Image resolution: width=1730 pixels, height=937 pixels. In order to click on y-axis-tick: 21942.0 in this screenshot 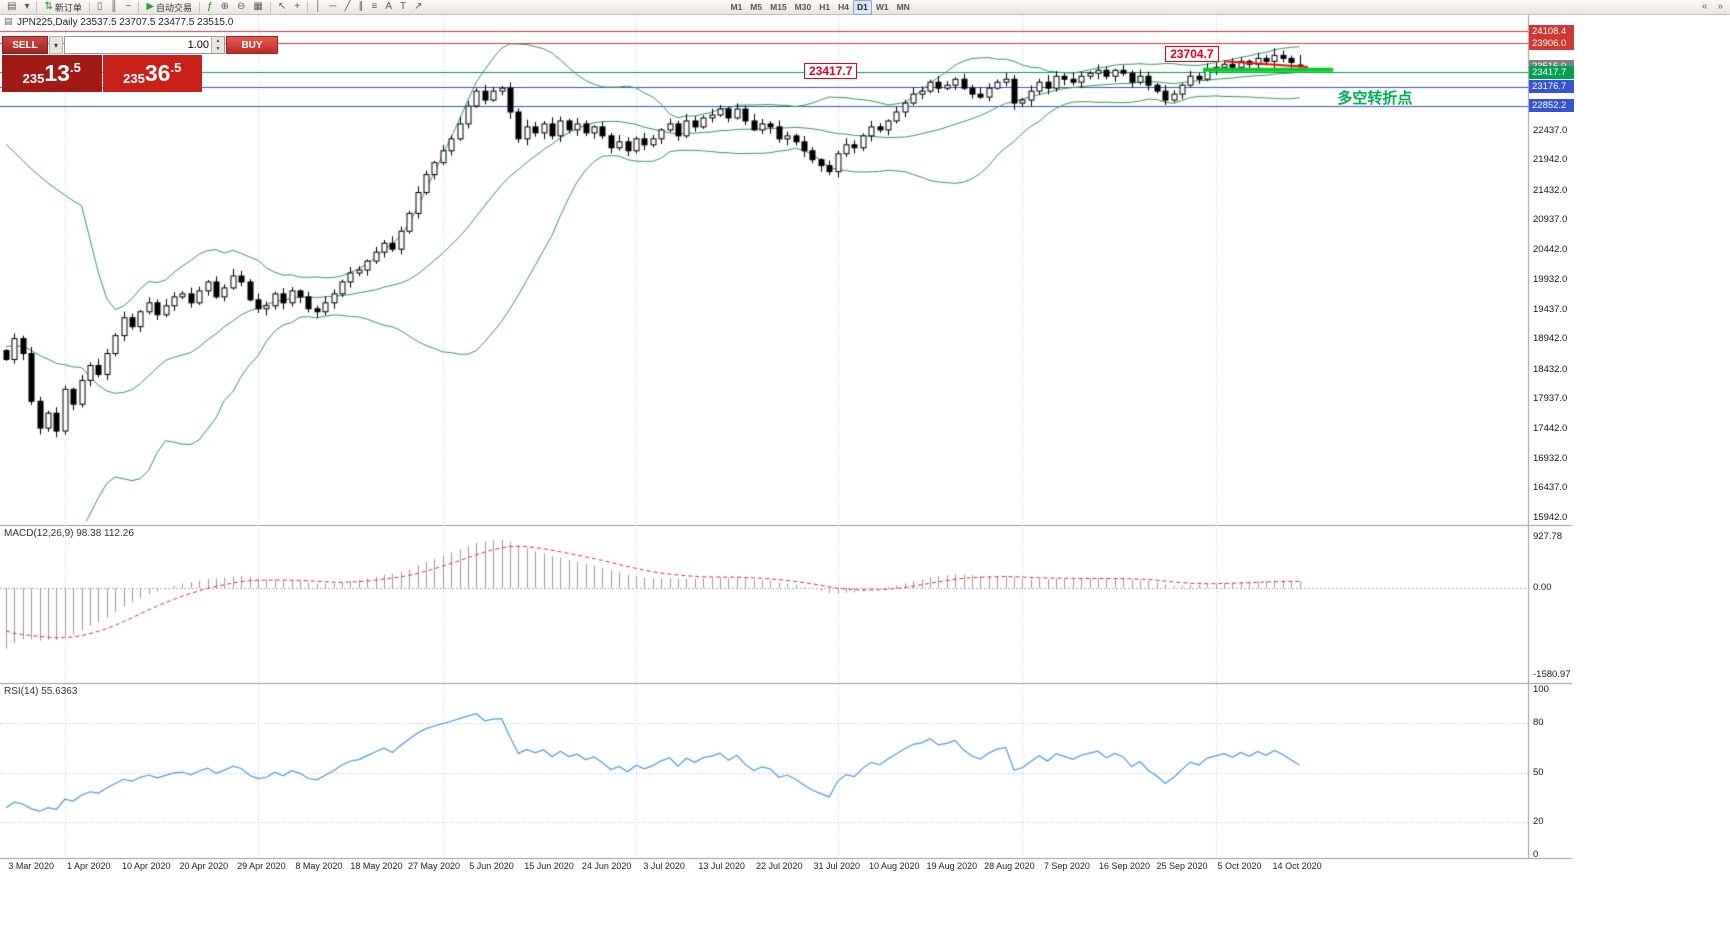, I will do `click(1550, 160)`.